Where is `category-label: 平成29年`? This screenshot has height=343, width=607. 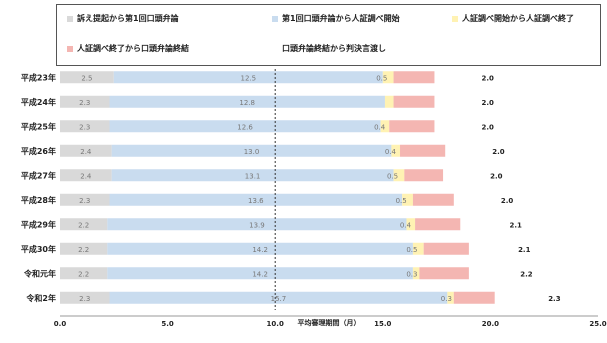
category-label: 平成29年 is located at coordinates (38, 224).